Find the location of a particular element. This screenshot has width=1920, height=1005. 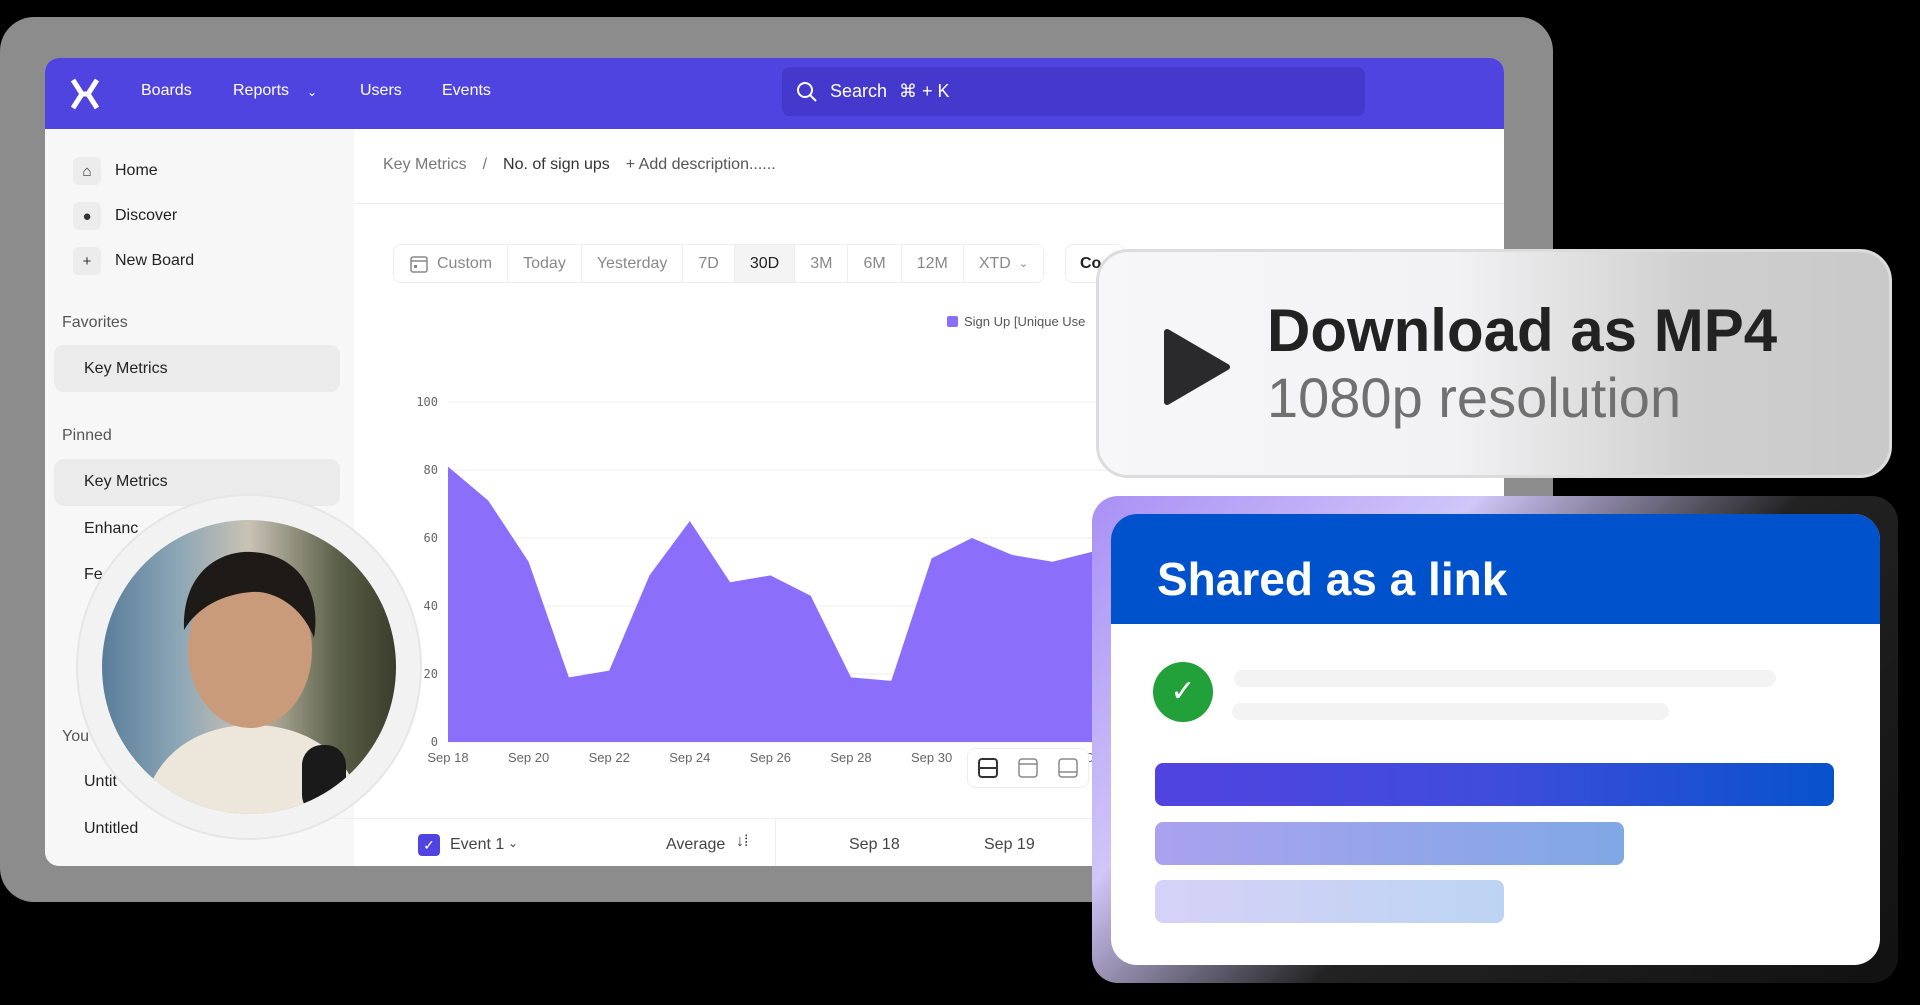

layout-top-icon is located at coordinates (1028, 768).